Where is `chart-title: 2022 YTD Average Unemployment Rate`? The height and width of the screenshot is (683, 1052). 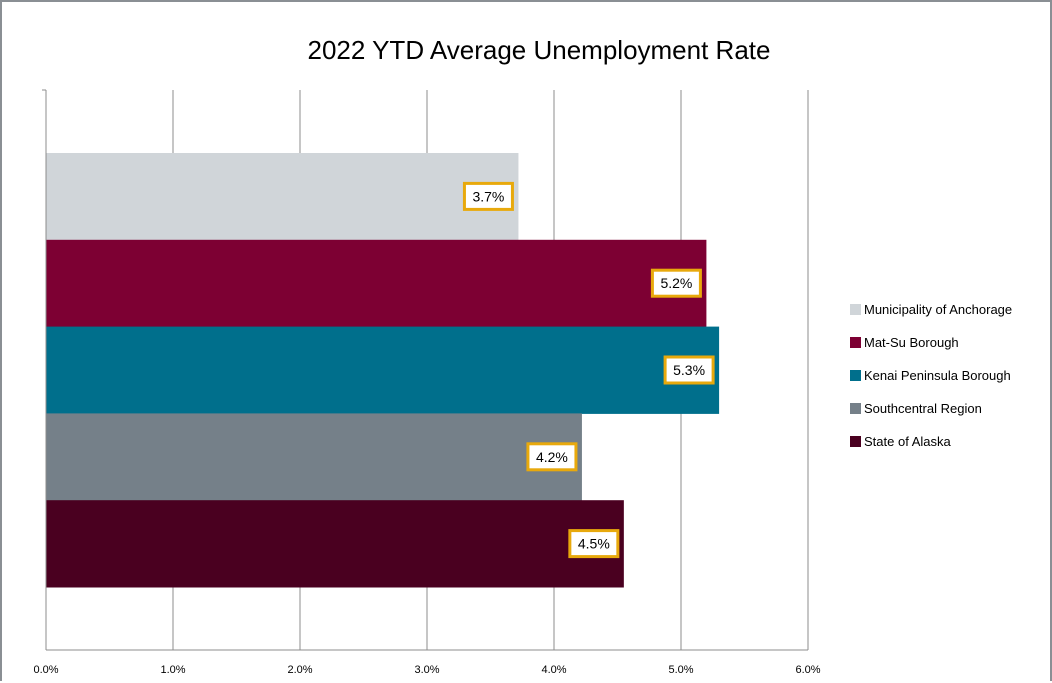
chart-title: 2022 YTD Average Unemployment Rate is located at coordinates (539, 50).